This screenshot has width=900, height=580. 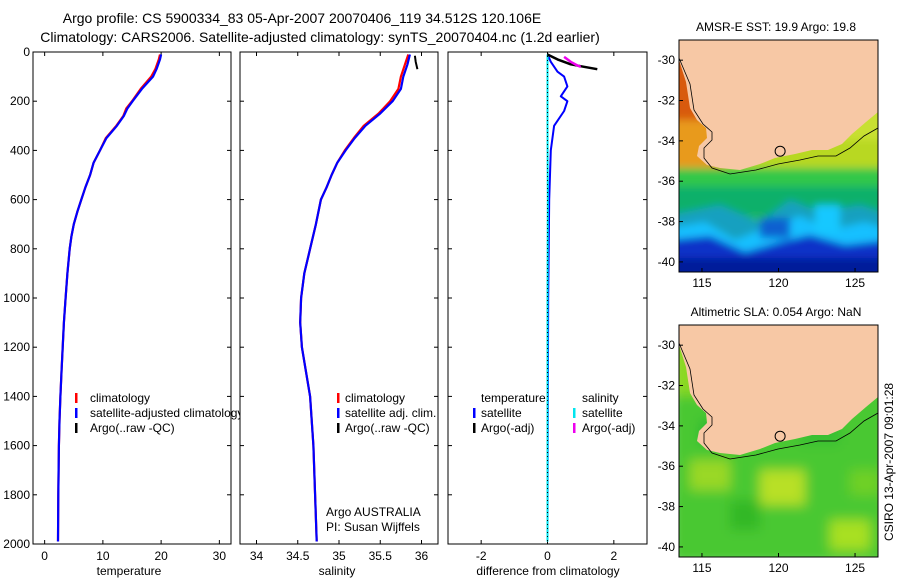 I want to click on legend-label-sal-satellite: satellite, so click(x=602, y=413).